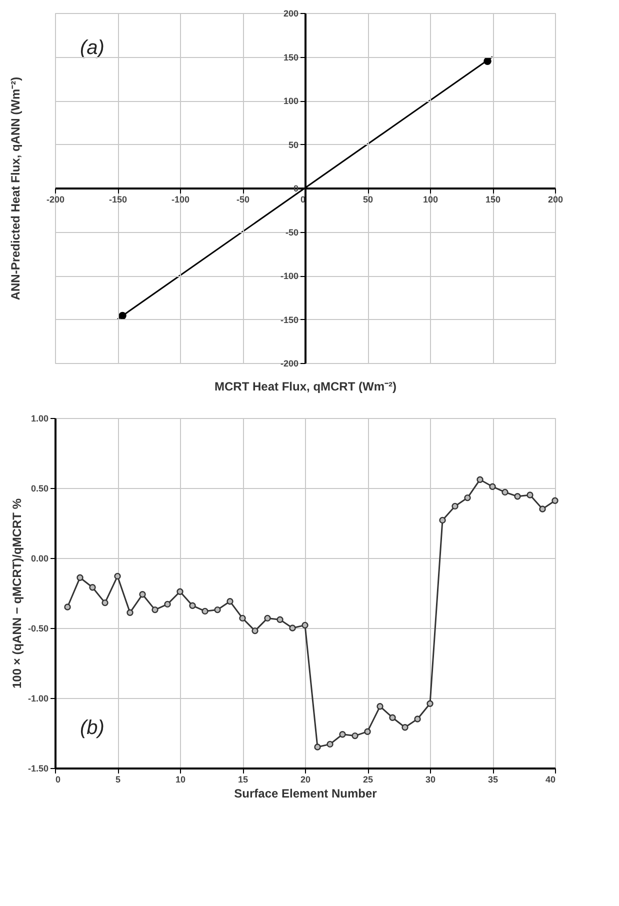 The image size is (619, 906). Describe the element at coordinates (493, 779) in the screenshot. I see `x-tick-label: 35` at that location.